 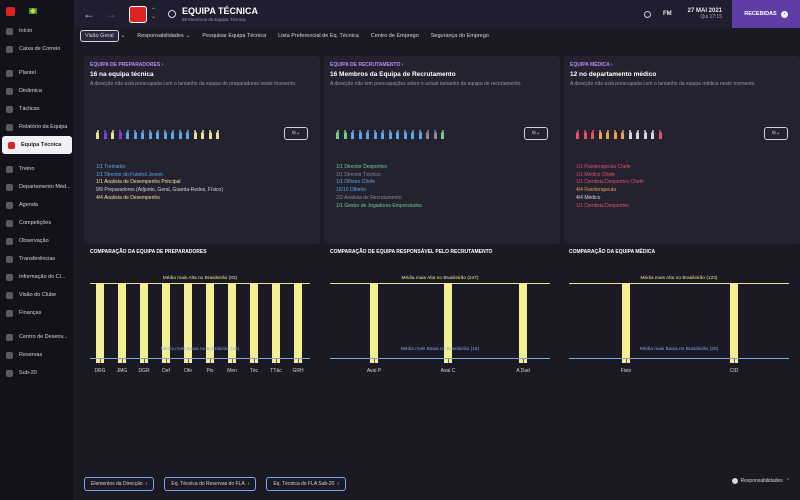 What do you see at coordinates (306, 484) in the screenshot?
I see `related-link-button: Eq. Técnica do FLA Sub-20 ›` at bounding box center [306, 484].